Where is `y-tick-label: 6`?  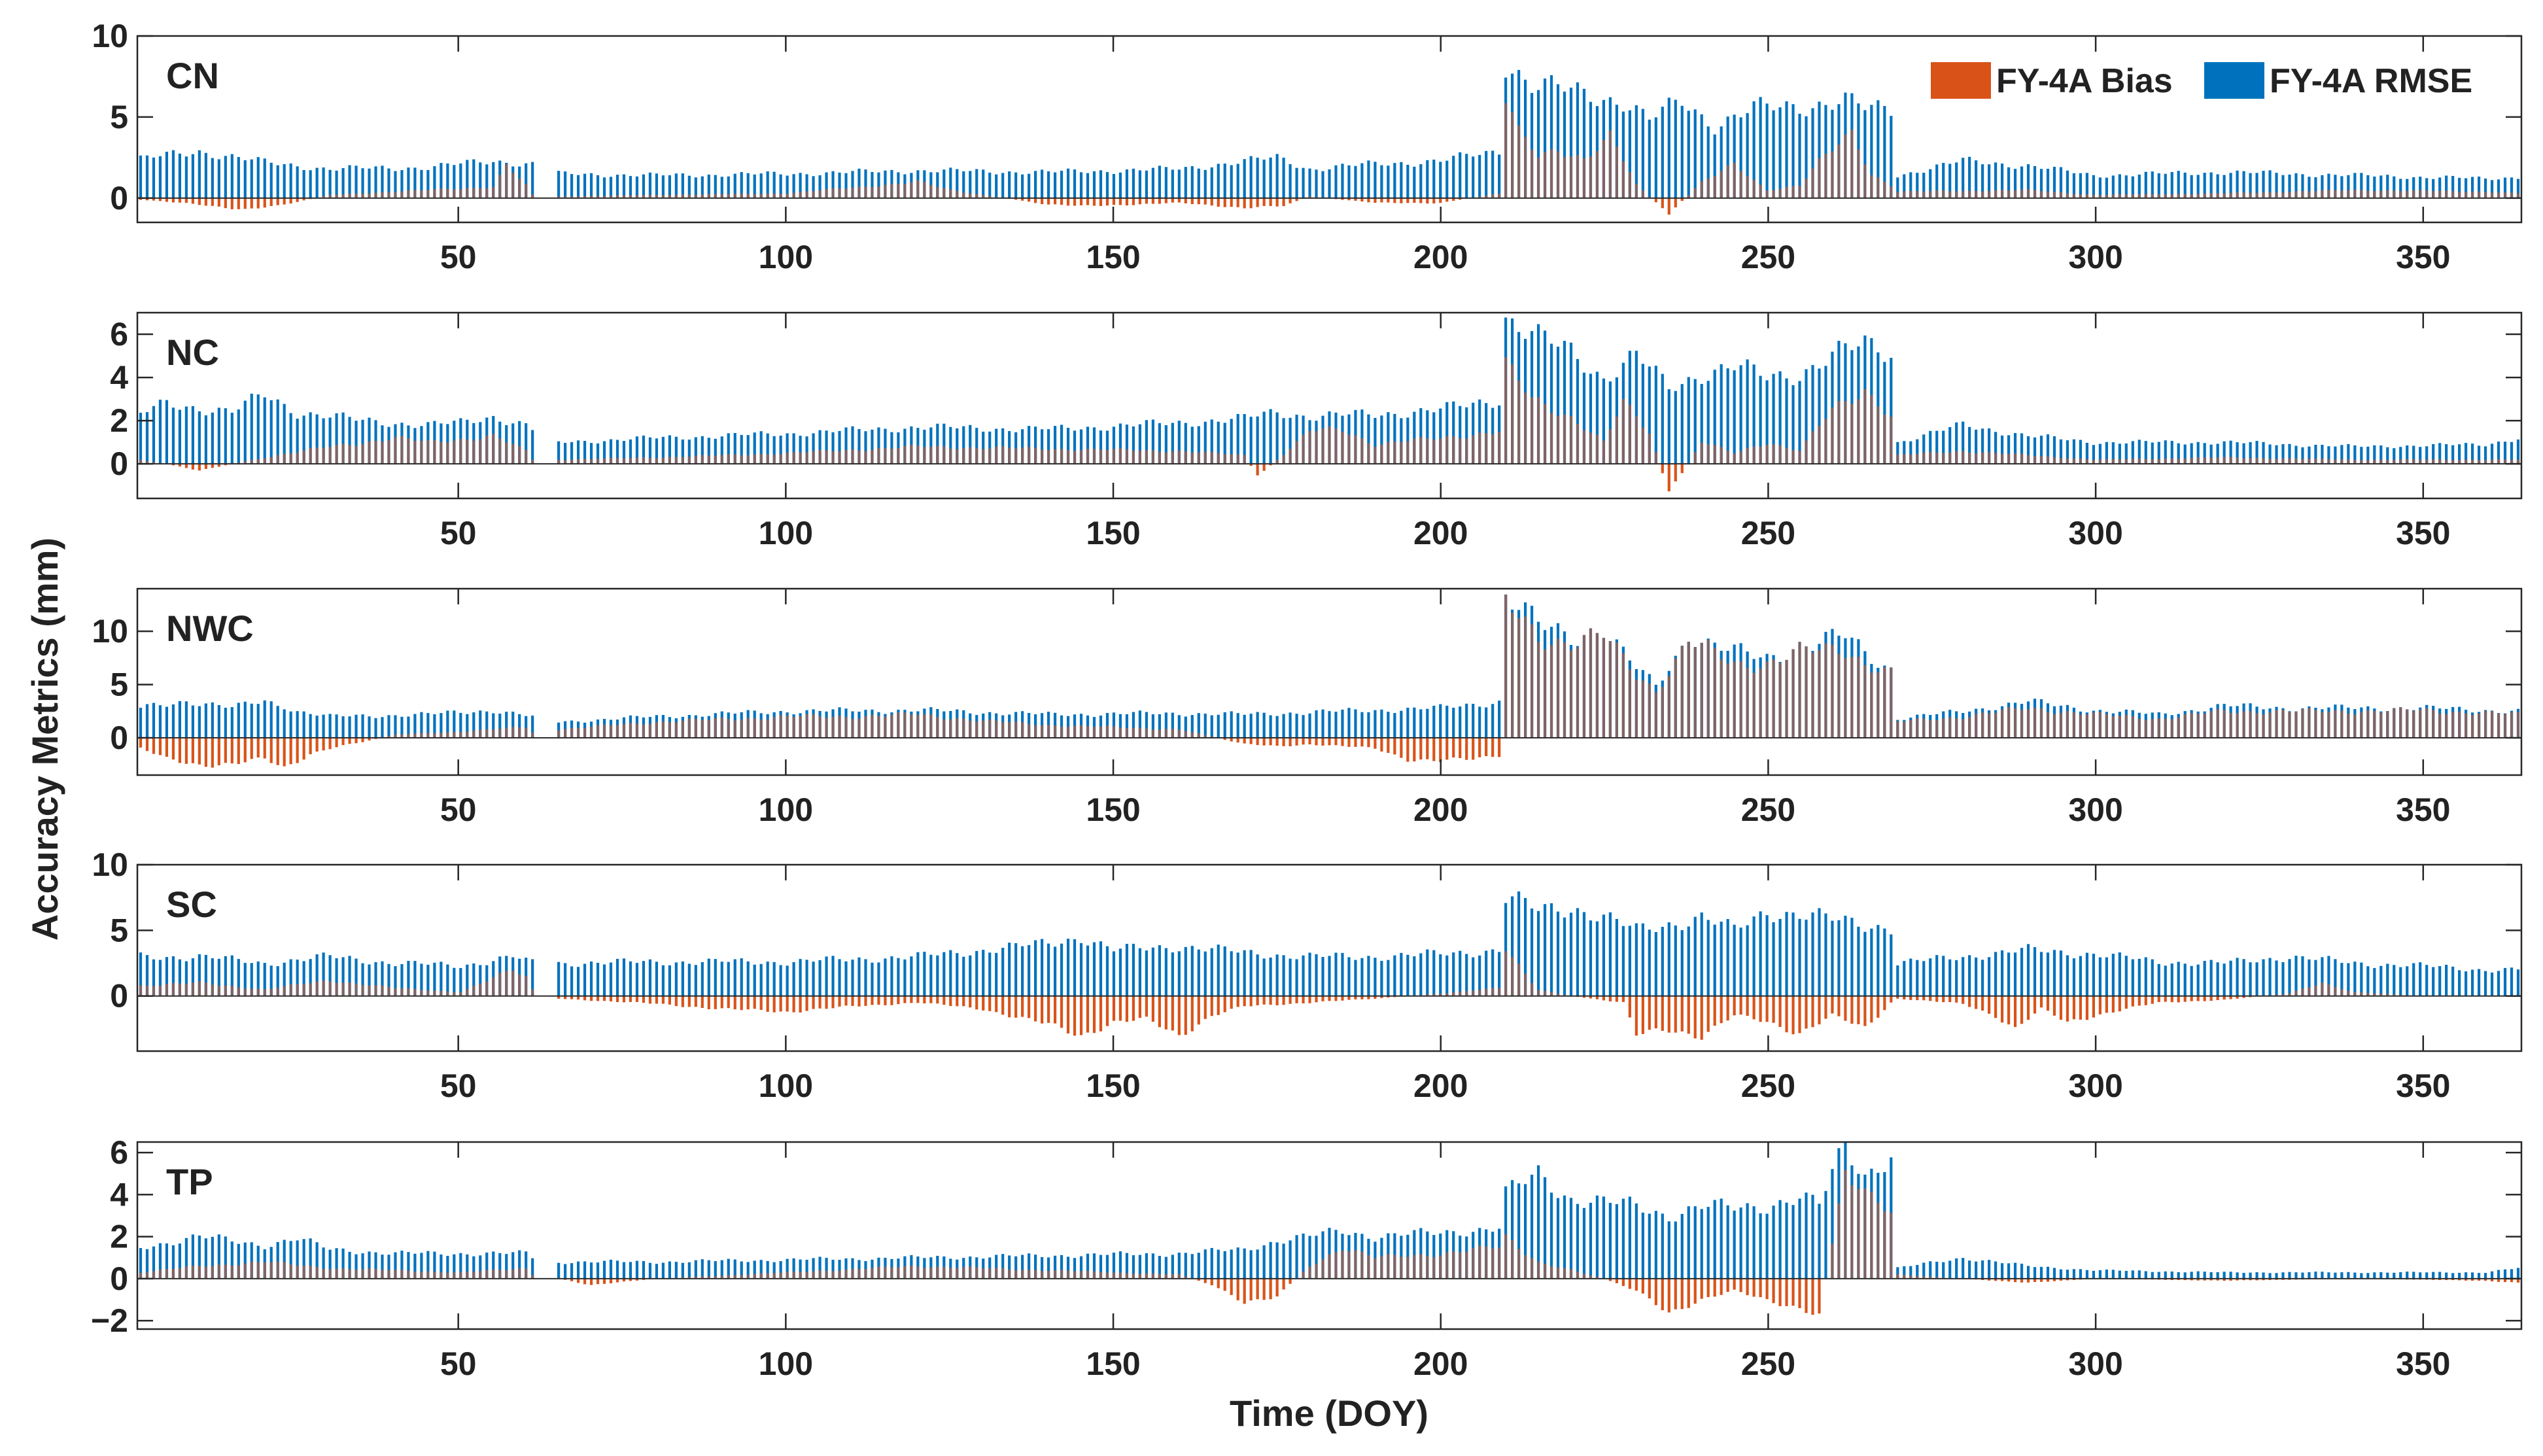 y-tick-label: 6 is located at coordinates (119, 1152).